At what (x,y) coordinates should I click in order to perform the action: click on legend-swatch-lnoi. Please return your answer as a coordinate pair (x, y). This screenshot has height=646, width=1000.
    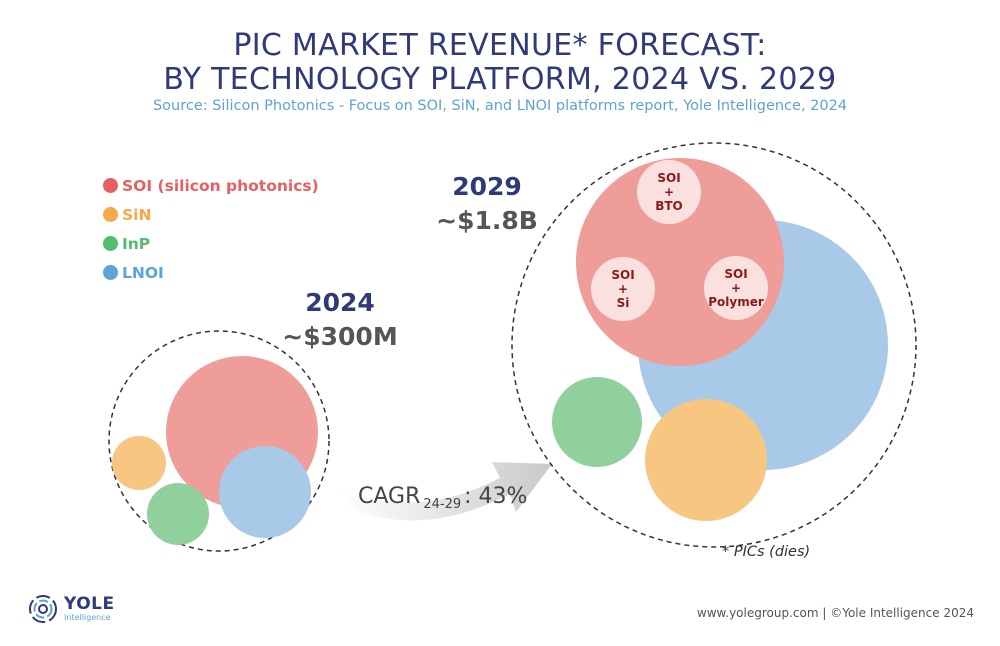
    Looking at the image, I should click on (110, 272).